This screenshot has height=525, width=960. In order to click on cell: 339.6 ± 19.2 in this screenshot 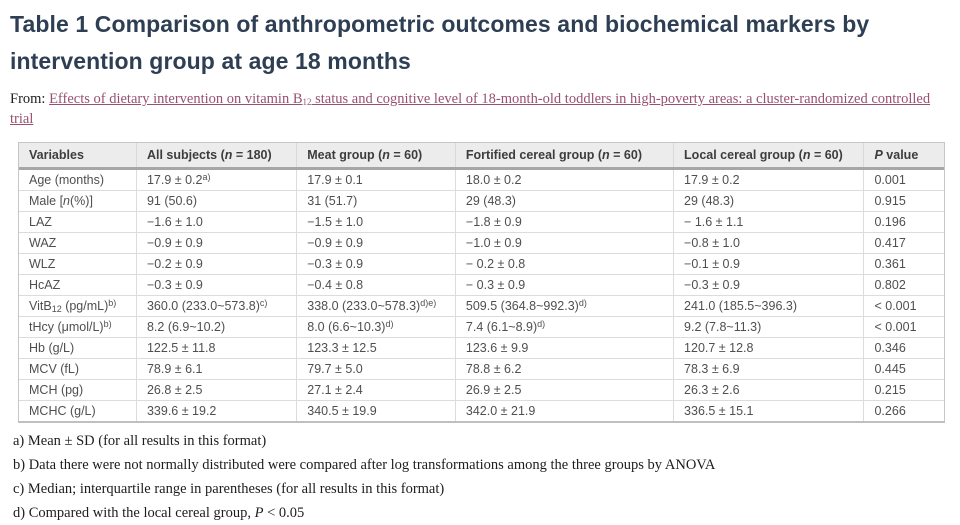, I will do `click(217, 410)`.